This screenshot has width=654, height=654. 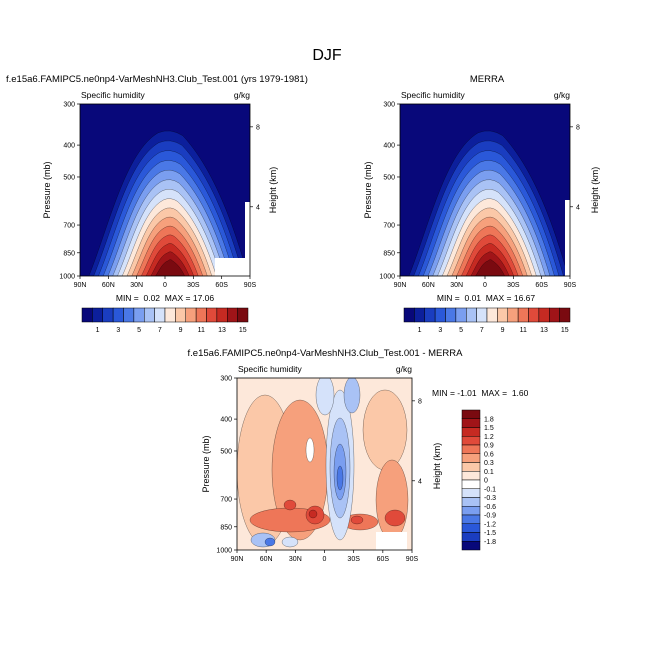 I want to click on contour-fill, so click(x=488, y=203).